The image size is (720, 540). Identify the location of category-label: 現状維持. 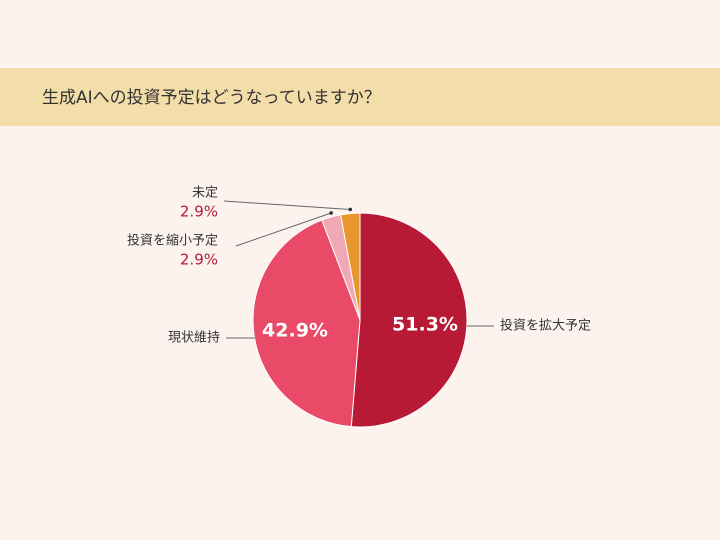
(194, 338).